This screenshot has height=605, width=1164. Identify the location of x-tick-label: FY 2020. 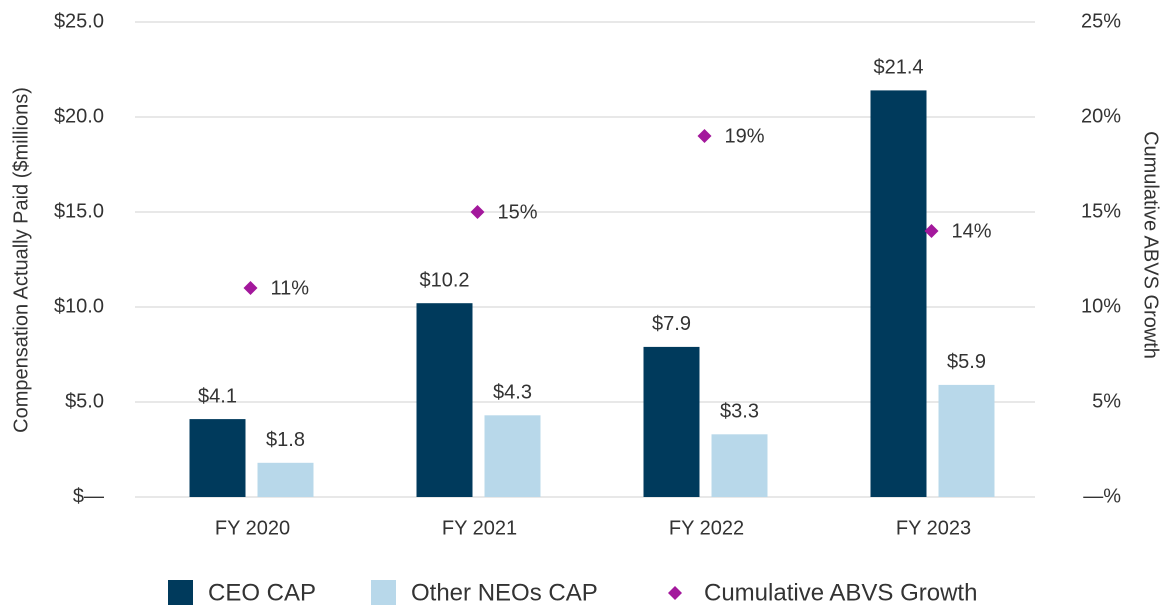
(252, 528).